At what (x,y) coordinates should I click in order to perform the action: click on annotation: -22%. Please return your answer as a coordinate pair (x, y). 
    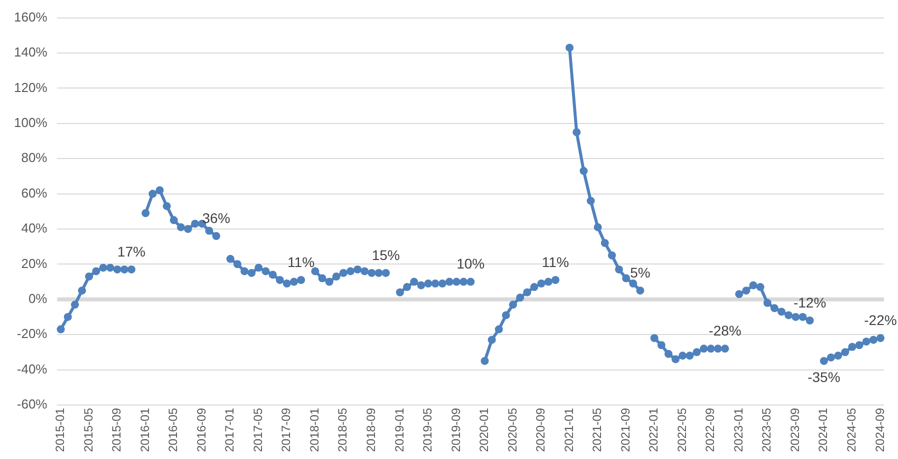
    Looking at the image, I should click on (880, 320).